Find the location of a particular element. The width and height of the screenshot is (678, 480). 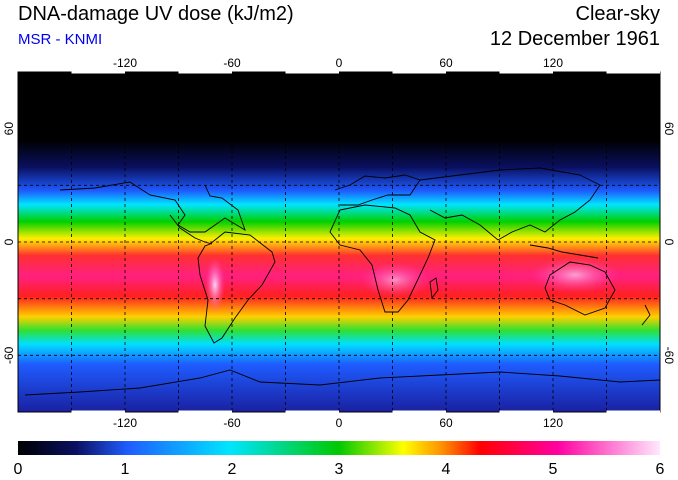

lon-label-top-120: 120 is located at coordinates (553, 63).